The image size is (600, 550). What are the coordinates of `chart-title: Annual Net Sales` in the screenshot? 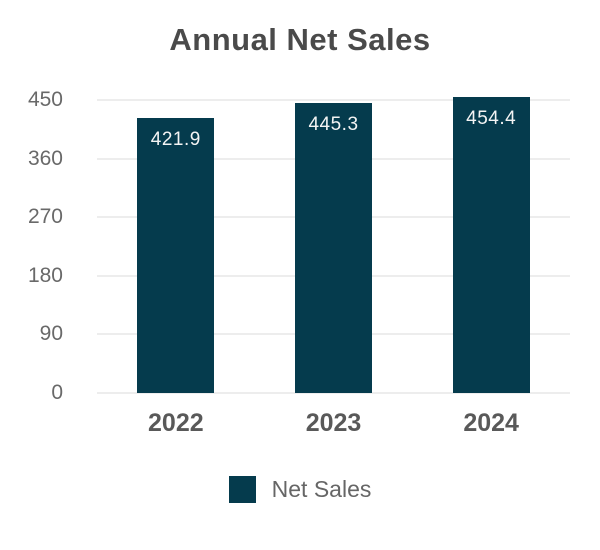 It's located at (300, 39).